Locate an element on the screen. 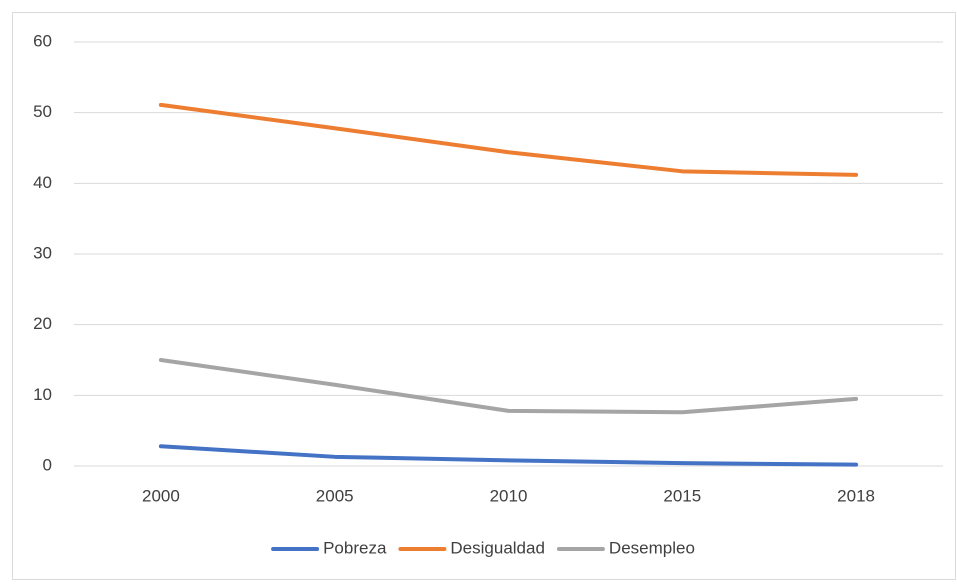 The width and height of the screenshot is (957, 586). x-tick-label: 2018 is located at coordinates (856, 495).